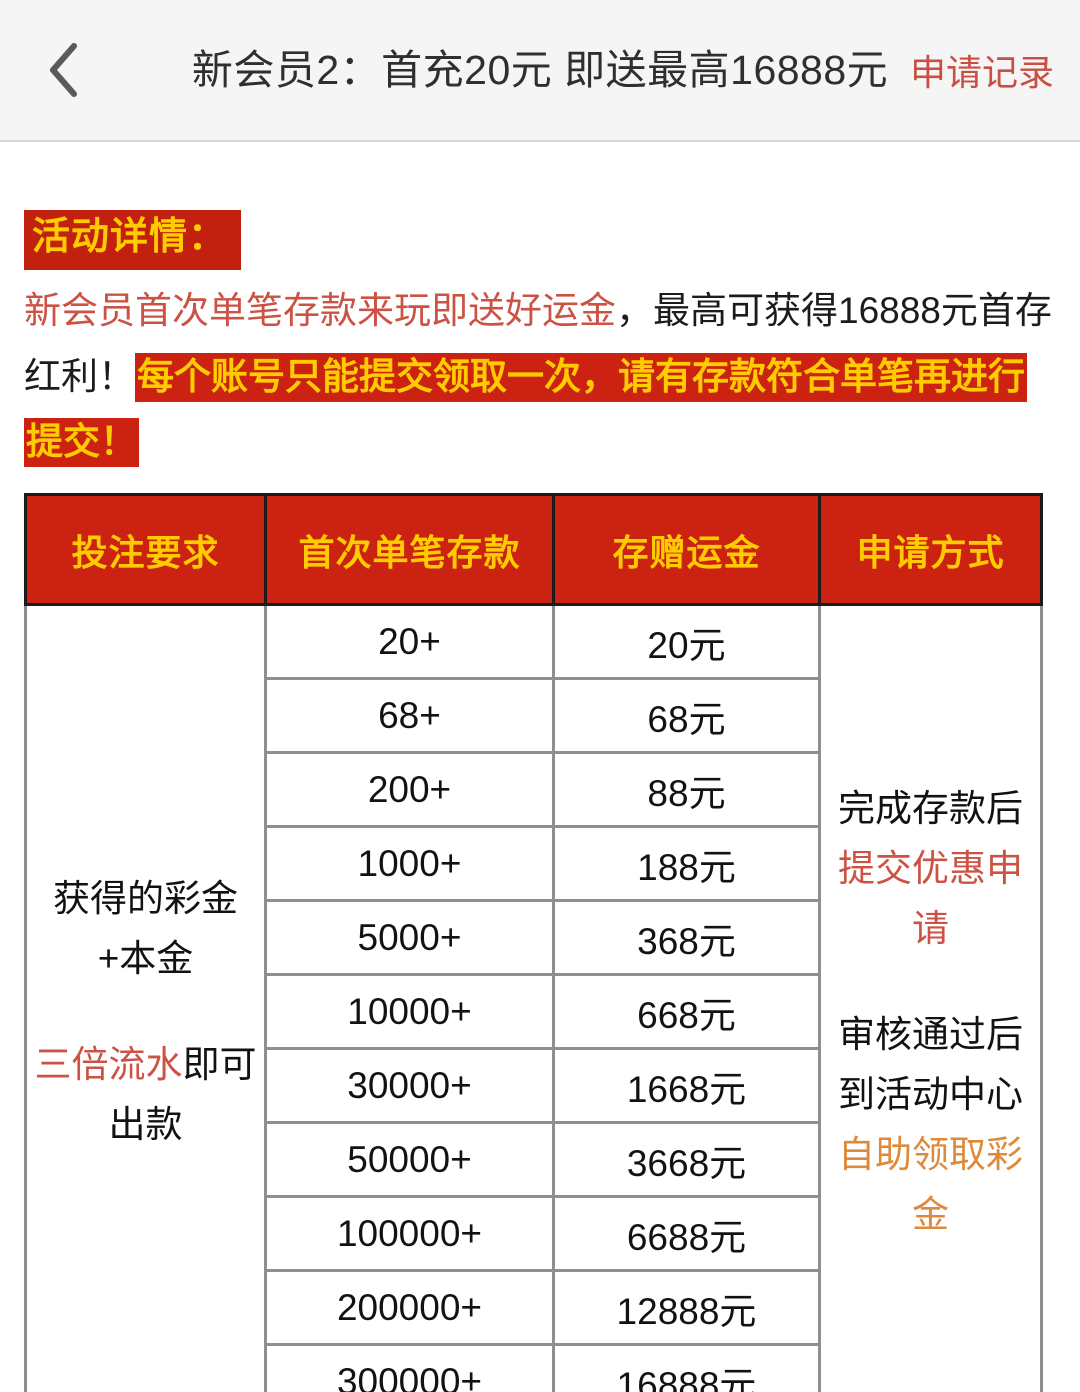 The width and height of the screenshot is (1080, 1392). What do you see at coordinates (930, 1034) in the screenshot?
I see `method-line-4: 审核通过后` at bounding box center [930, 1034].